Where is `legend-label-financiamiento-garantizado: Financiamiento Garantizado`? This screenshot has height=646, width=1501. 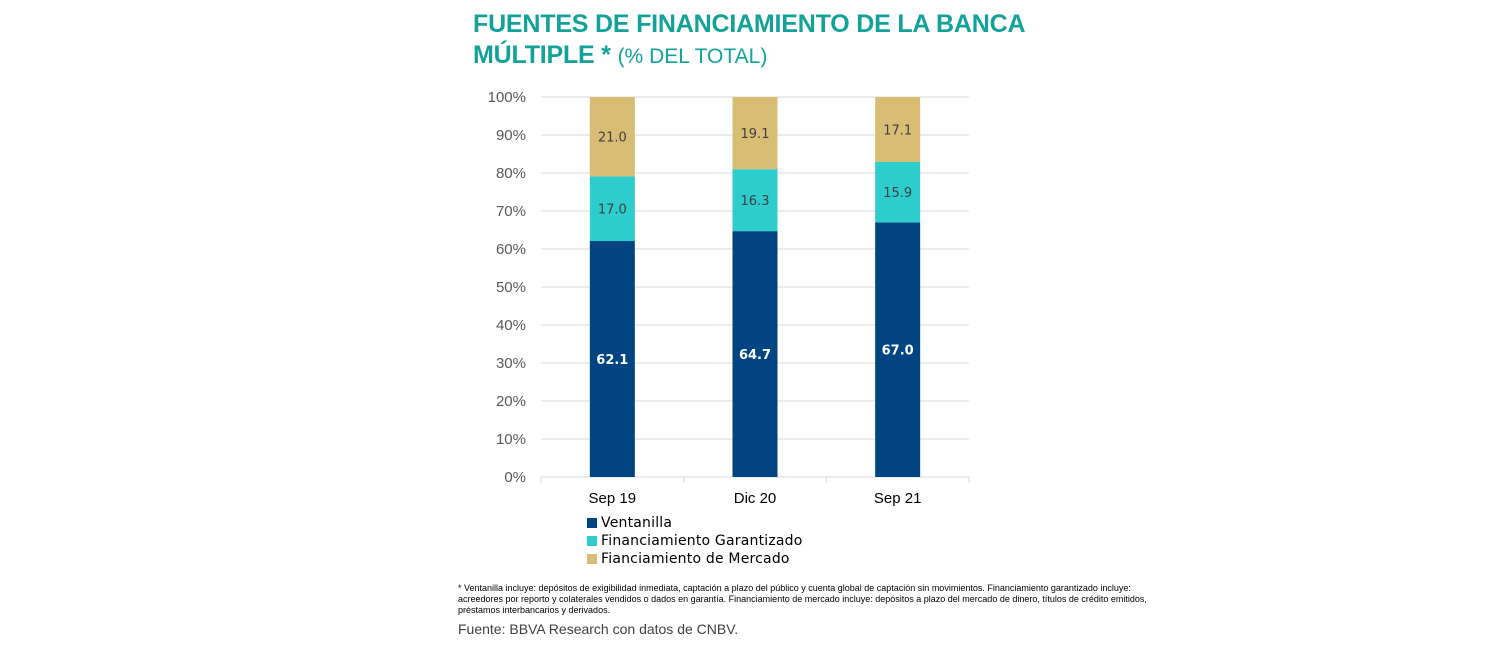 legend-label-financiamiento-garantizado: Financiamiento Garantizado is located at coordinates (702, 541).